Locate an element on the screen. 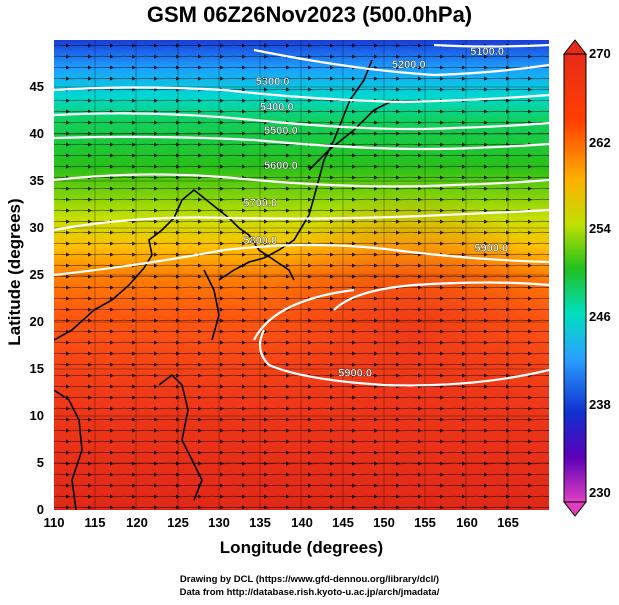 The image size is (619, 605). colorbar-tick-label: 230 is located at coordinates (600, 492).